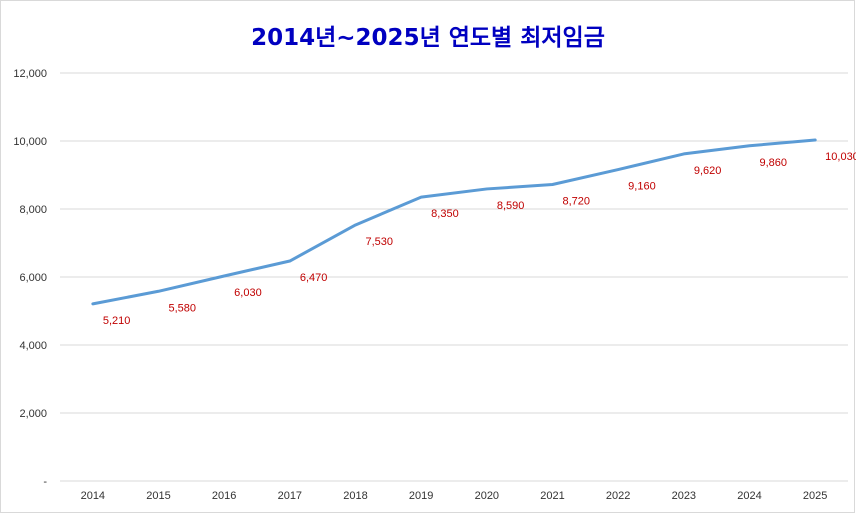 This screenshot has width=856, height=514. I want to click on y-tick-label: 10,000, so click(30, 142).